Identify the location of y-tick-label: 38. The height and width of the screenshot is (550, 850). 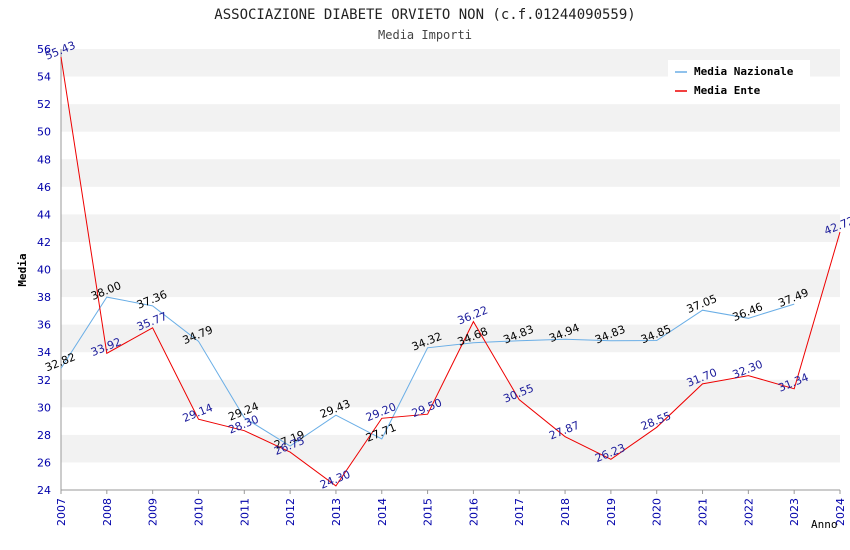
(44, 297).